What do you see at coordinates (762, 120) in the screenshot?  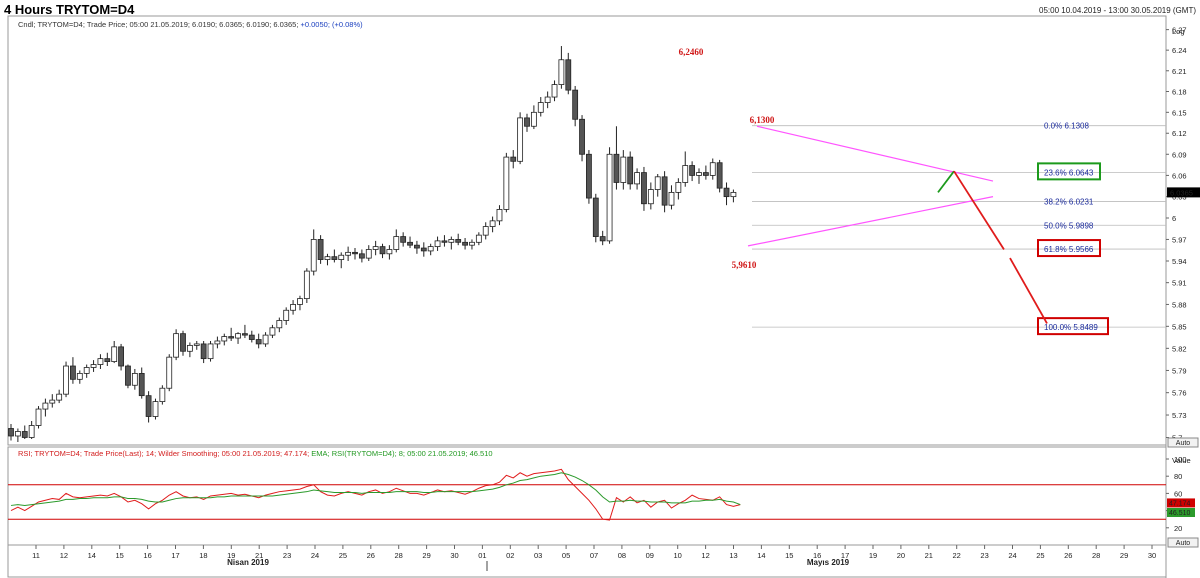 I see `peak-annotation: 6,1300` at bounding box center [762, 120].